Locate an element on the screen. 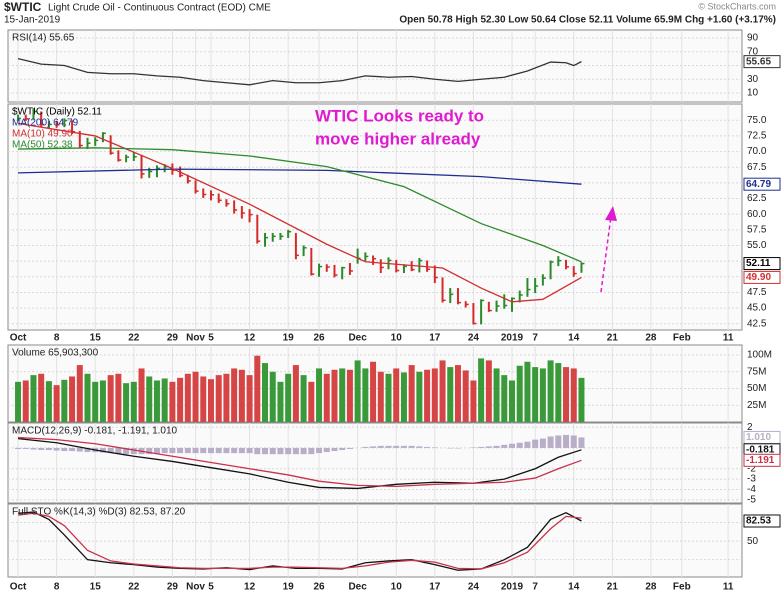 Image resolution: width=782 pixels, height=595 pixels. x-tick-label: 21 is located at coordinates (613, 338).